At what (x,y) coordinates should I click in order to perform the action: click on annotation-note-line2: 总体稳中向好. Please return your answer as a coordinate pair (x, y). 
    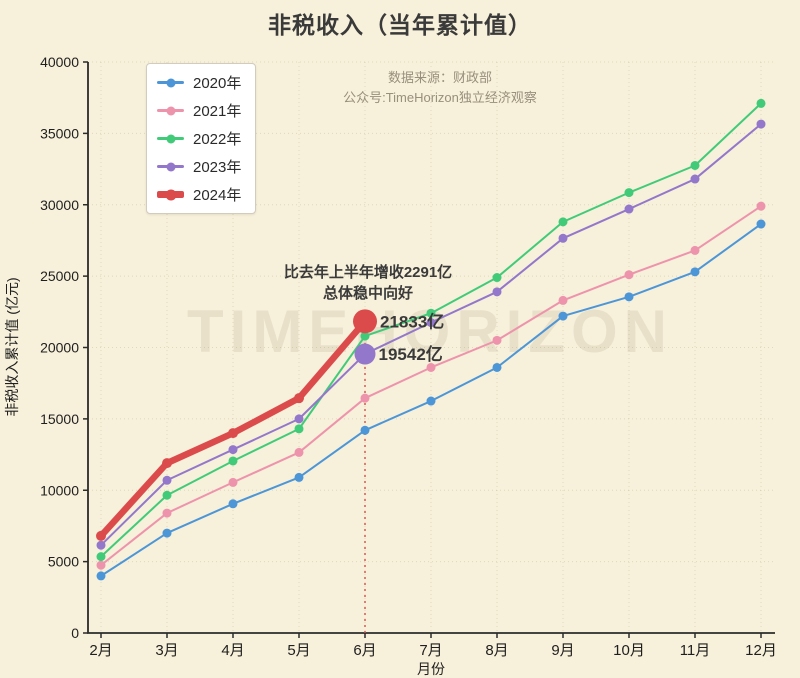
    Looking at the image, I should click on (368, 293).